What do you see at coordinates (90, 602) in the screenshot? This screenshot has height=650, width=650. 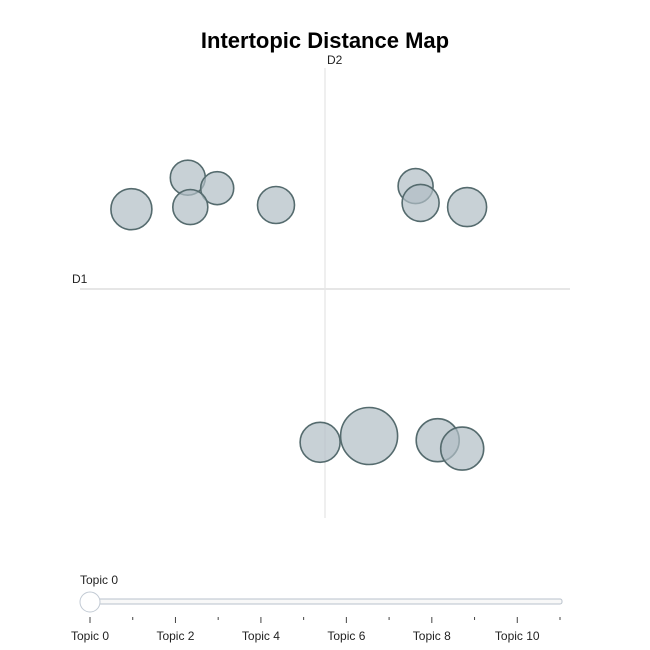 I see `slider-handle` at bounding box center [90, 602].